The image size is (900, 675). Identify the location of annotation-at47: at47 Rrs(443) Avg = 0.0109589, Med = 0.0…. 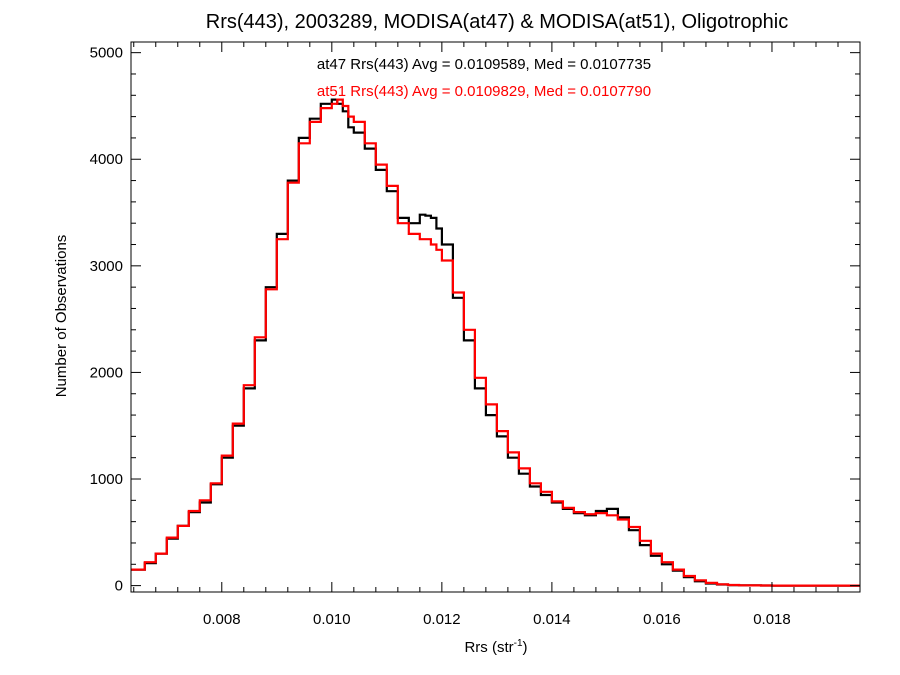
(484, 64).